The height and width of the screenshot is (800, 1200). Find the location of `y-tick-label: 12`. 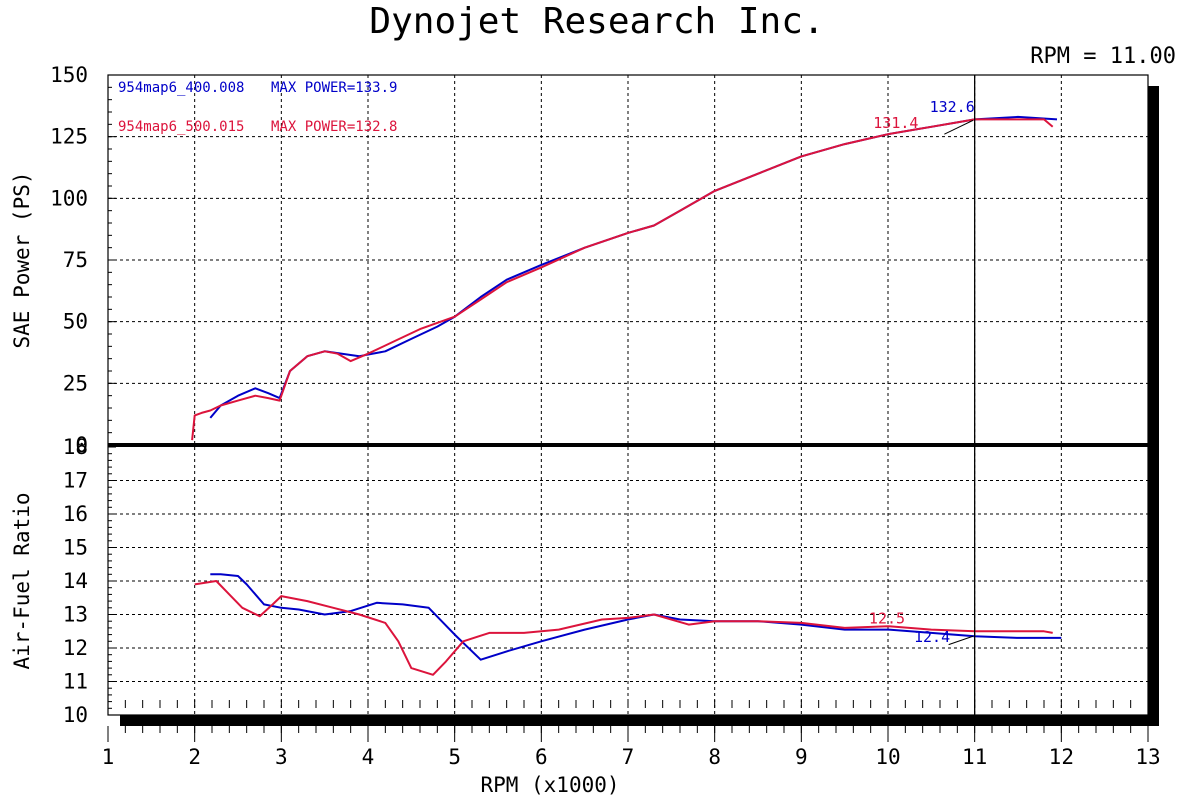

y-tick-label: 12 is located at coordinates (75, 648).